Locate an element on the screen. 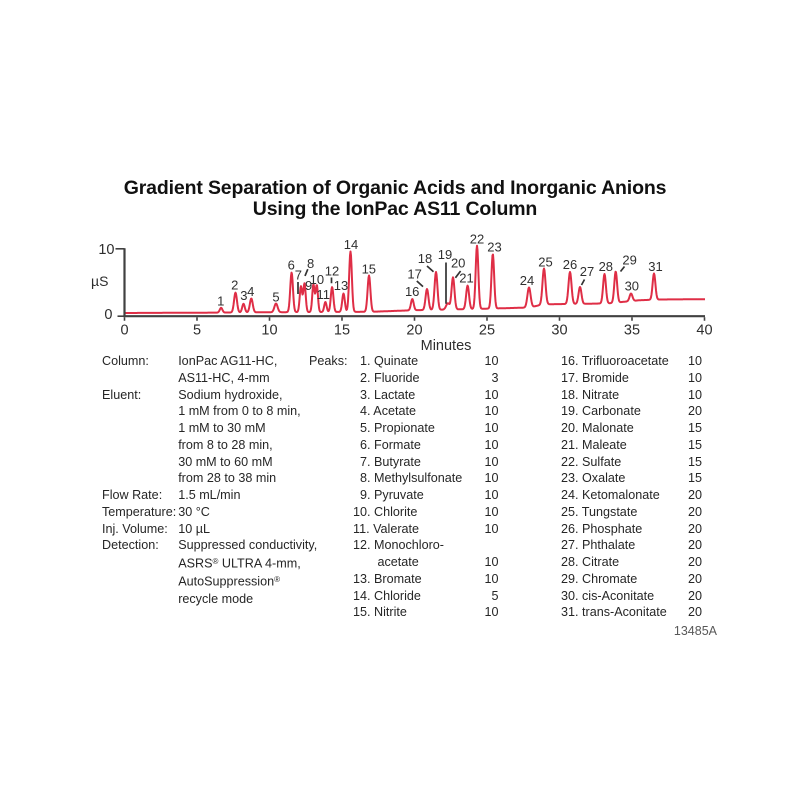 The width and height of the screenshot is (800, 800). svg-text: 11 is located at coordinates (323, 294).